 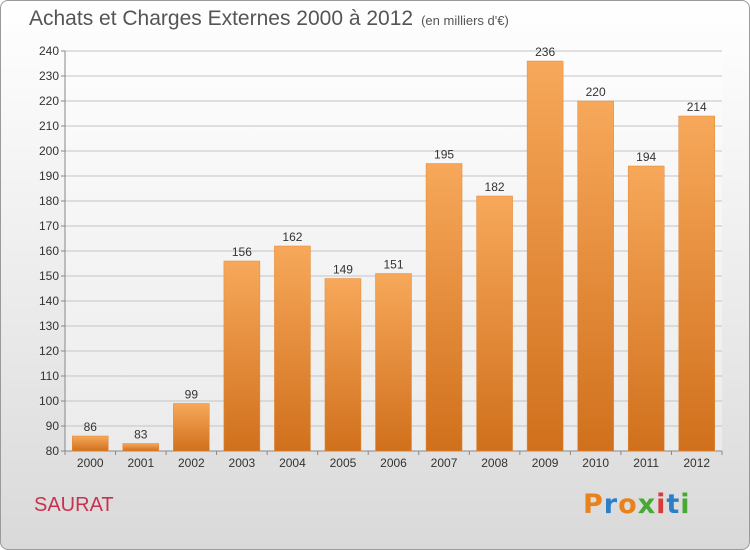 I want to click on y-tick-label: 180, so click(x=49, y=201).